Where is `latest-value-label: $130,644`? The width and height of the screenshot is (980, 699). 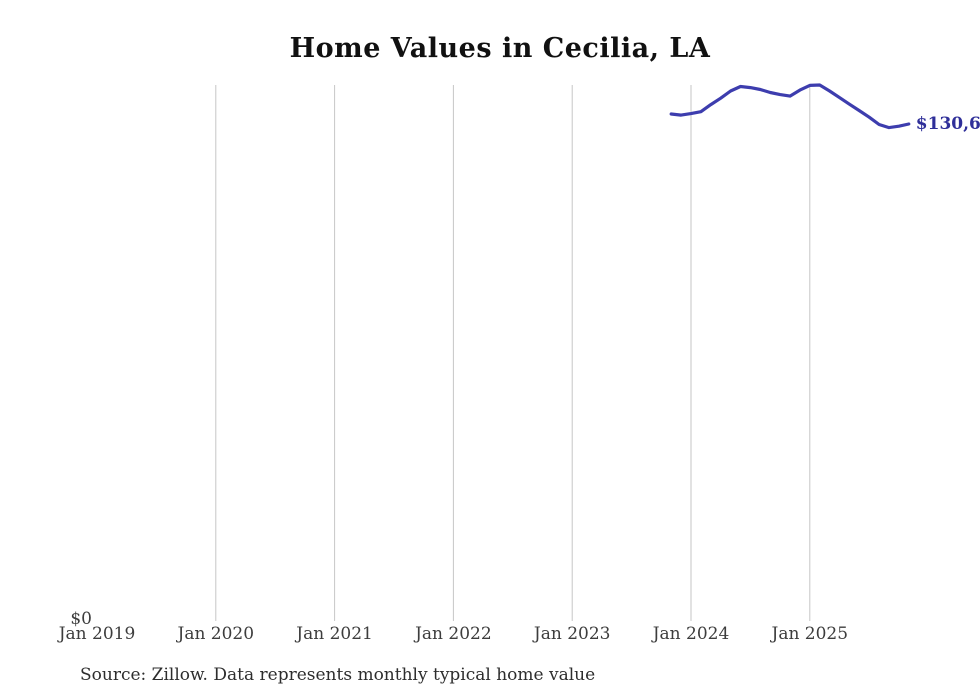
latest-value-label: $130,644 is located at coordinates (947, 124).